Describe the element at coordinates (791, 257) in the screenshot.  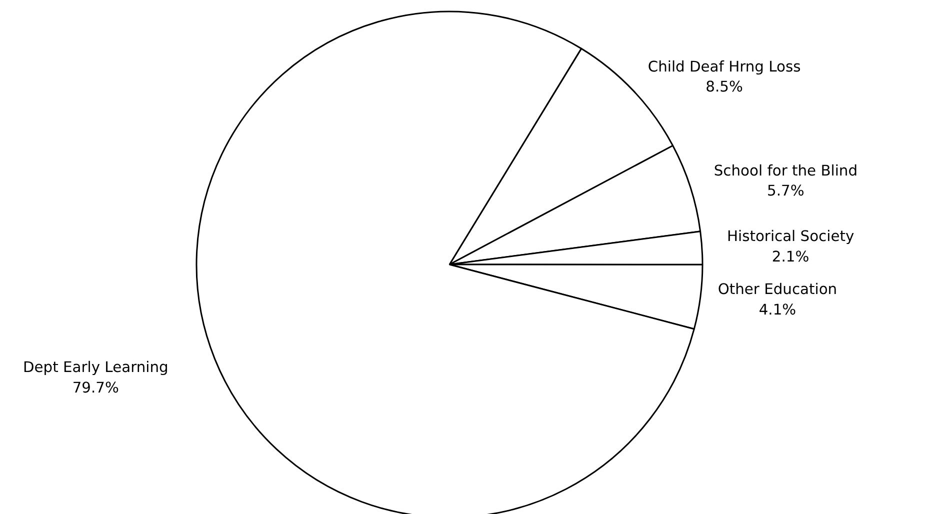
I see `data-label: 2.1%` at that location.